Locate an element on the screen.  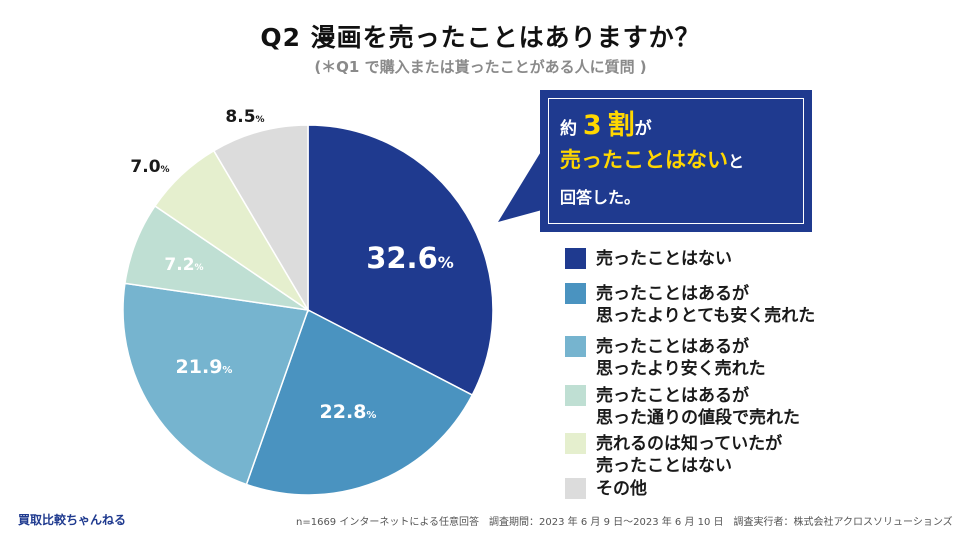
legend-label-line: 思ったよりとても安く売れた is located at coordinates (706, 316).